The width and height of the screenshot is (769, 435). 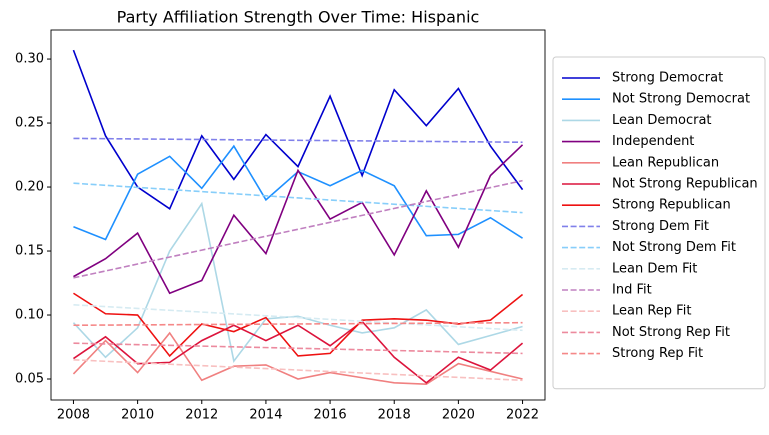 What do you see at coordinates (458, 415) in the screenshot?
I see `x-tick-label: 2020` at bounding box center [458, 415].